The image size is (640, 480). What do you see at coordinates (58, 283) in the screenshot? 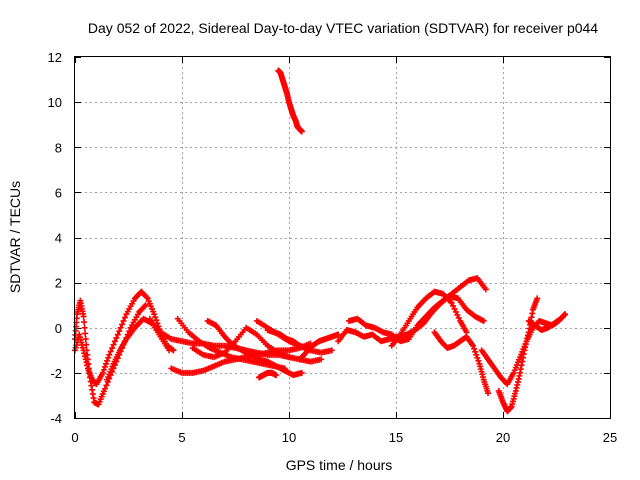
I see `y-tick-label: 2` at bounding box center [58, 283].